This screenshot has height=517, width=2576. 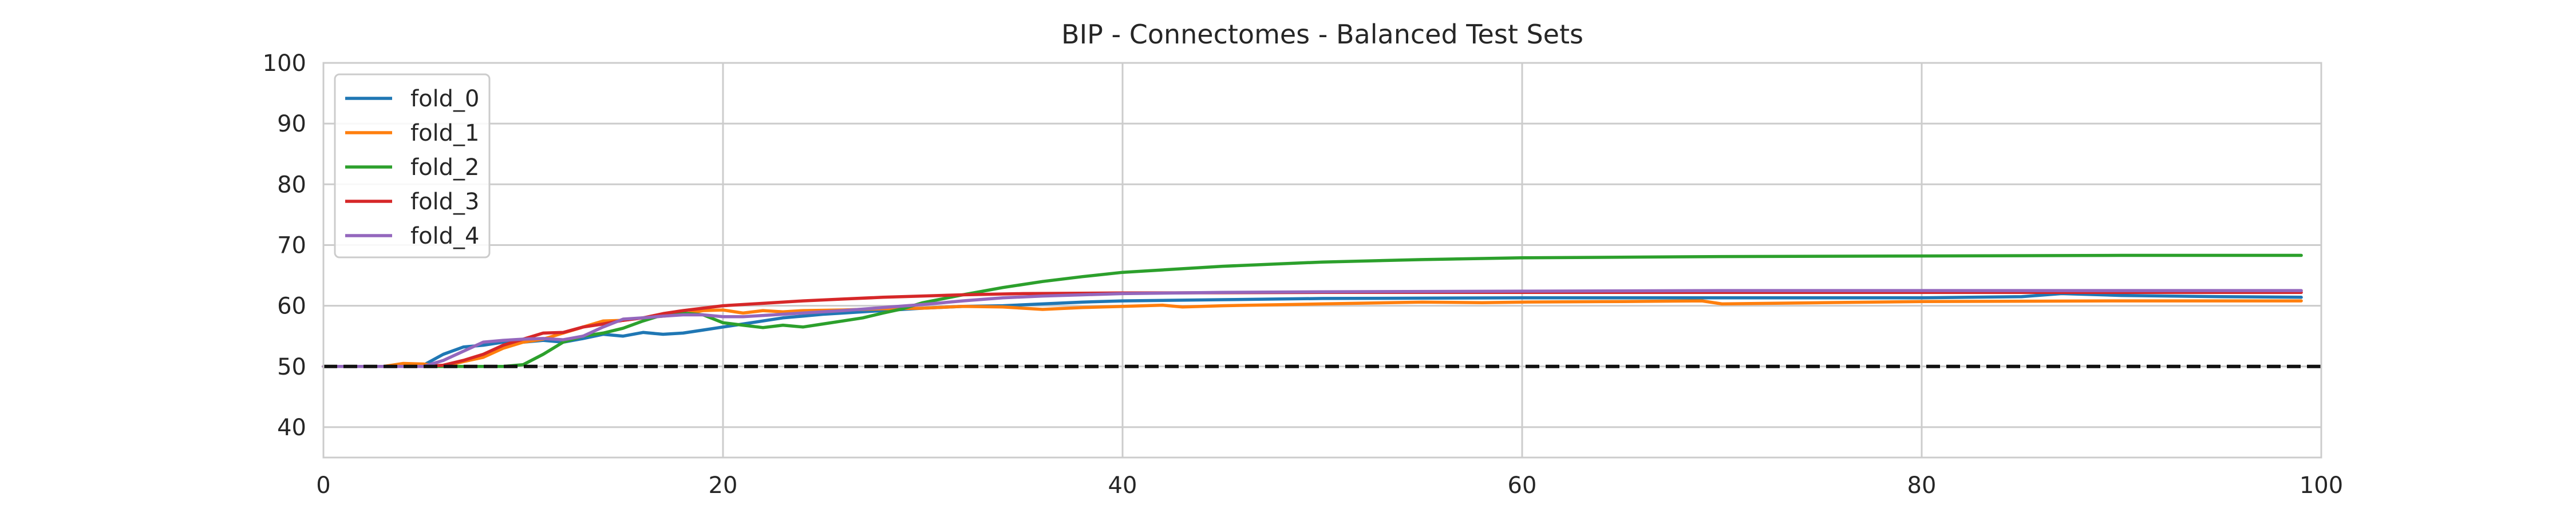 I want to click on y-tick-label: 50, so click(x=291, y=367).